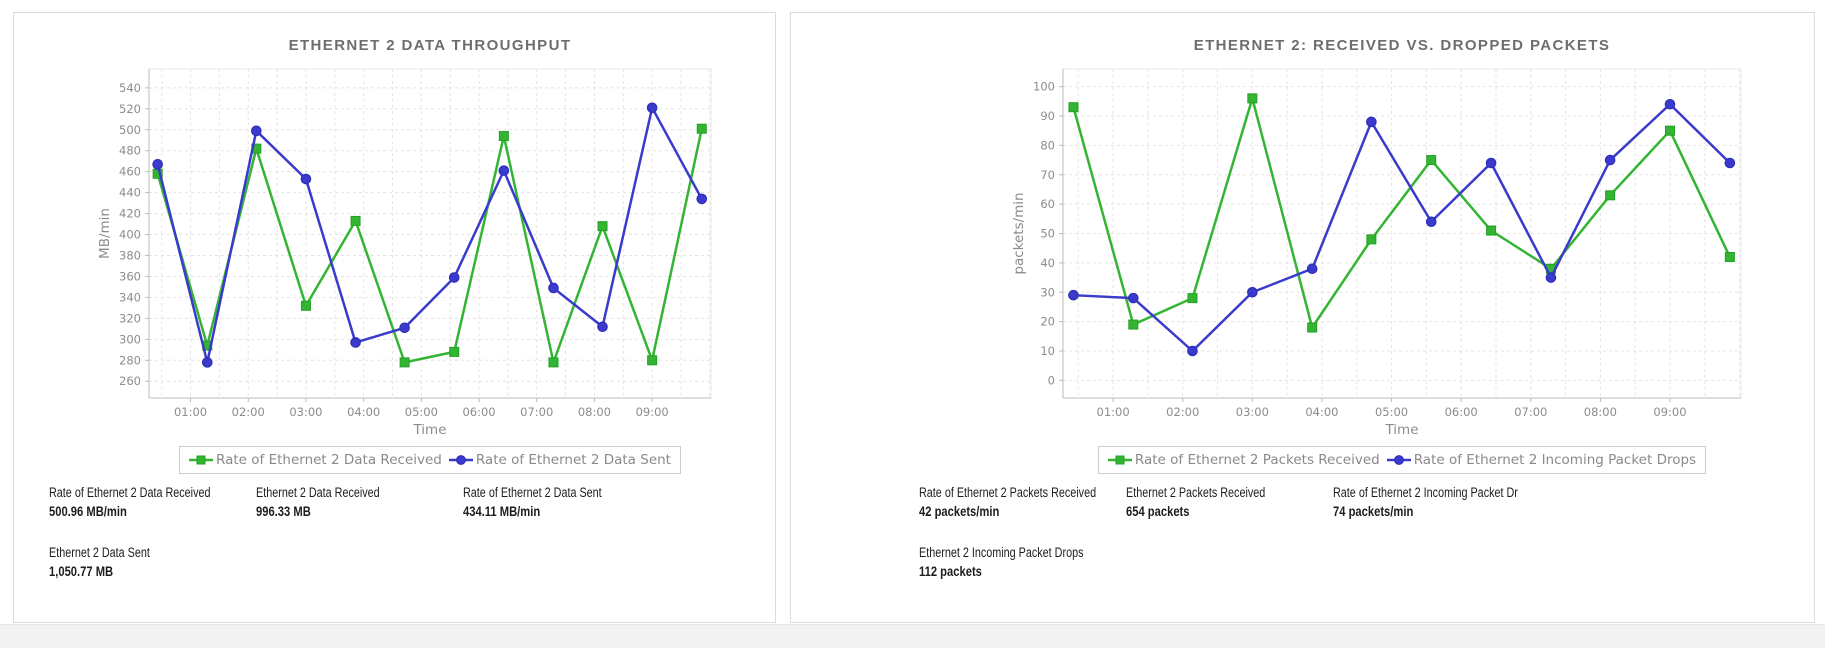 The image size is (1825, 648). Describe the element at coordinates (81, 571) in the screenshot. I see `stat-value: 1,050.77 MB` at that location.